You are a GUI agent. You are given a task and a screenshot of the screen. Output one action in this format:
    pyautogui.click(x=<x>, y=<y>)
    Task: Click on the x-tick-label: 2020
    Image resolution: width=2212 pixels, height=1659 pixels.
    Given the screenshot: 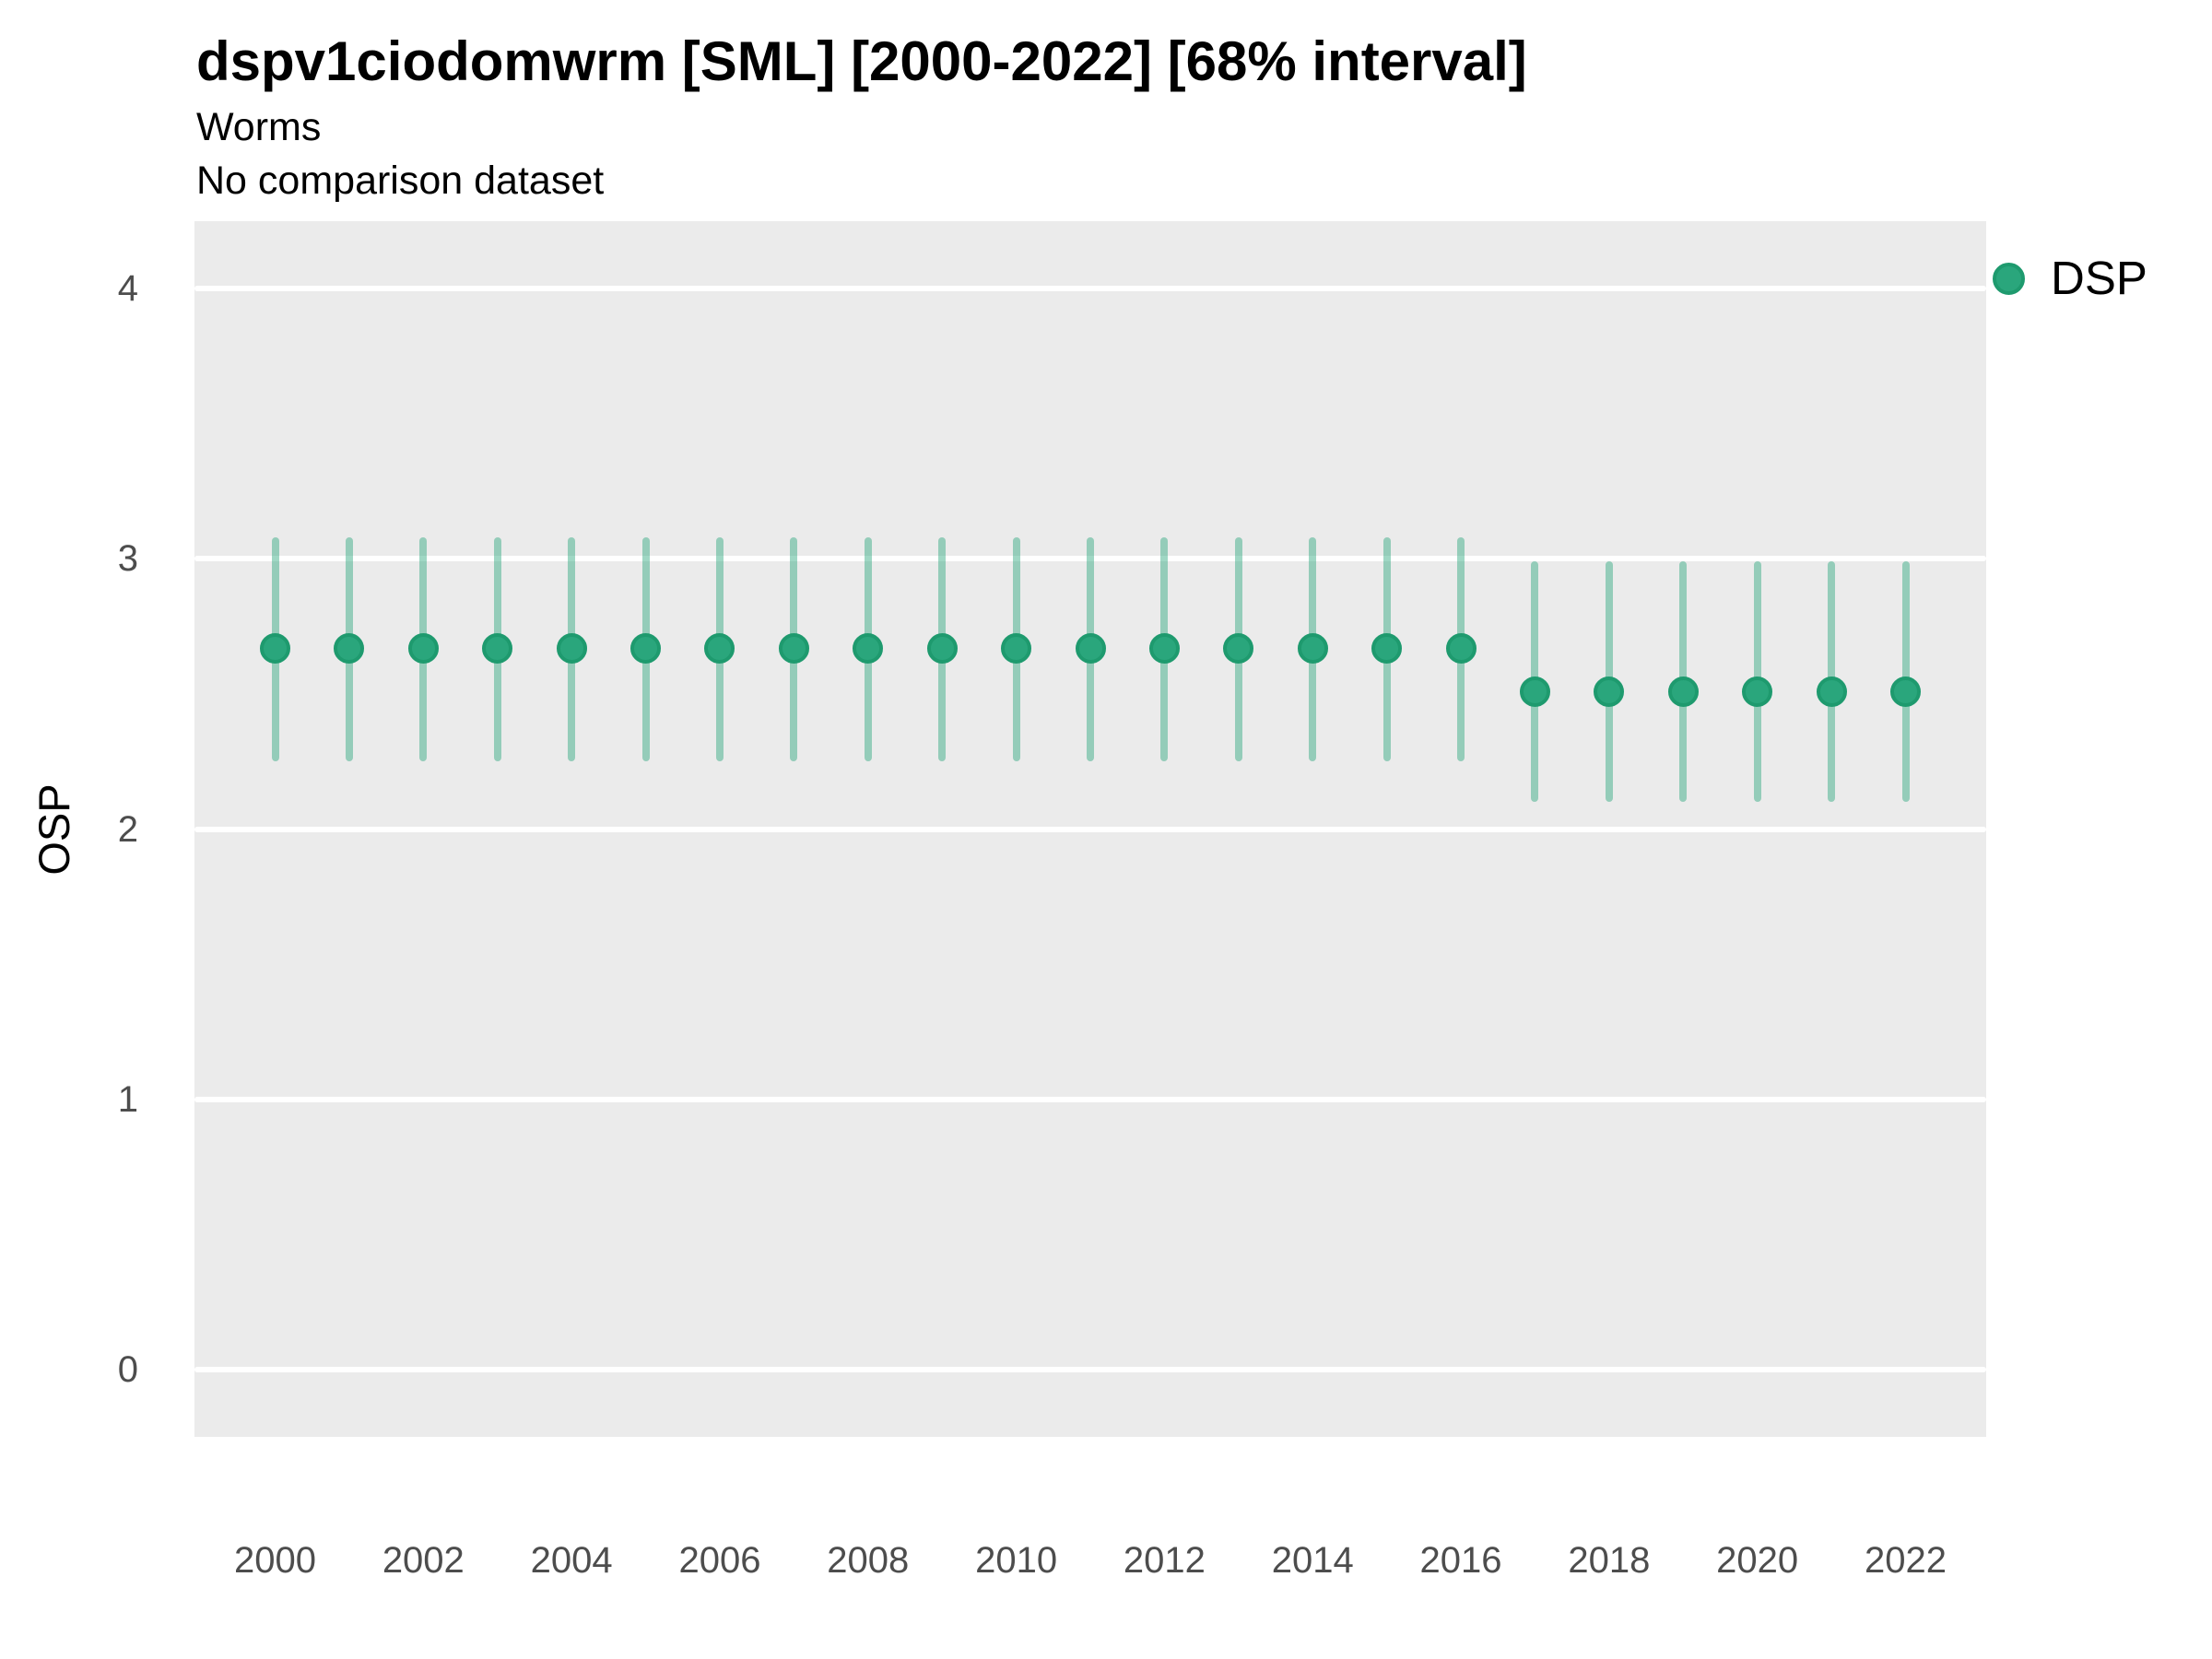 What is the action you would take?
    pyautogui.click(x=1757, y=1560)
    